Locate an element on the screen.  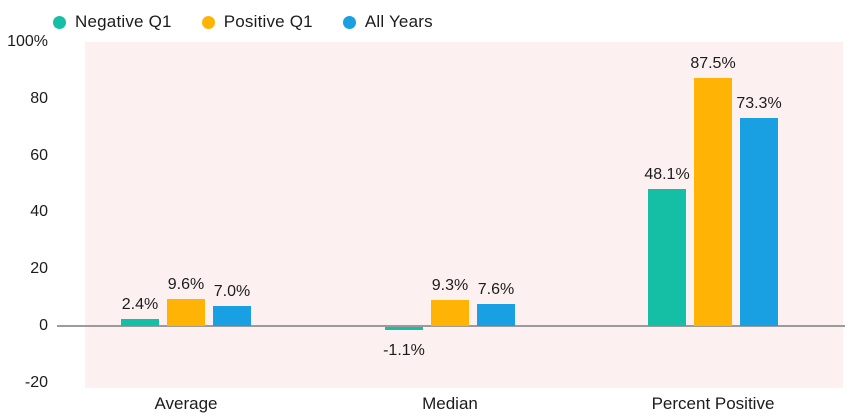
legend-item-all-years: All Years is located at coordinates (387, 22).